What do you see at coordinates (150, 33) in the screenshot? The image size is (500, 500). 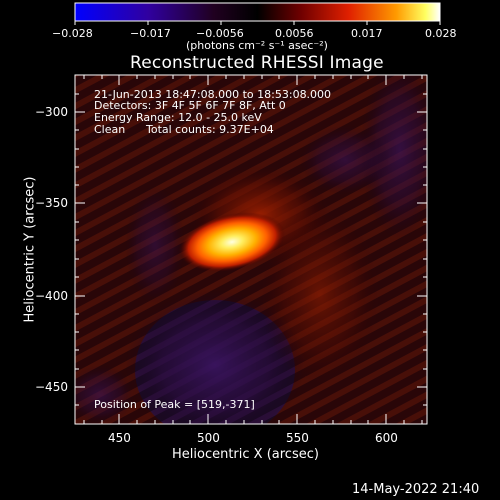 I see `colorbar-tick-label: −0.017` at bounding box center [150, 33].